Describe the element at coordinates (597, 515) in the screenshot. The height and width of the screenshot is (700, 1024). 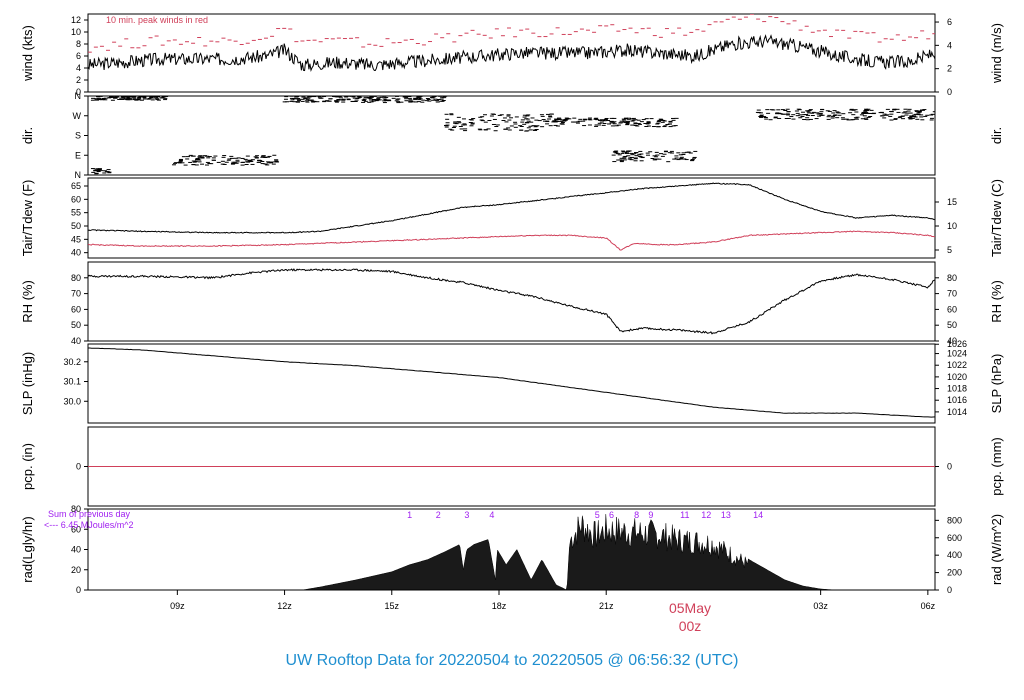
I see `rad-marker: 5` at that location.